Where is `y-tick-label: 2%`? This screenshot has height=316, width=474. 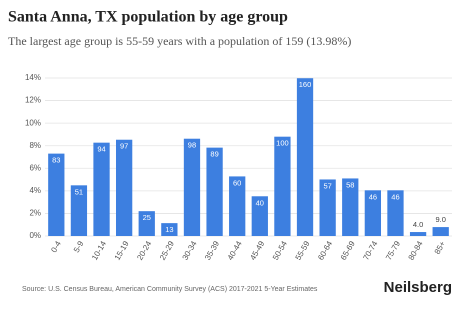 y-tick-label: 2% is located at coordinates (35, 213).